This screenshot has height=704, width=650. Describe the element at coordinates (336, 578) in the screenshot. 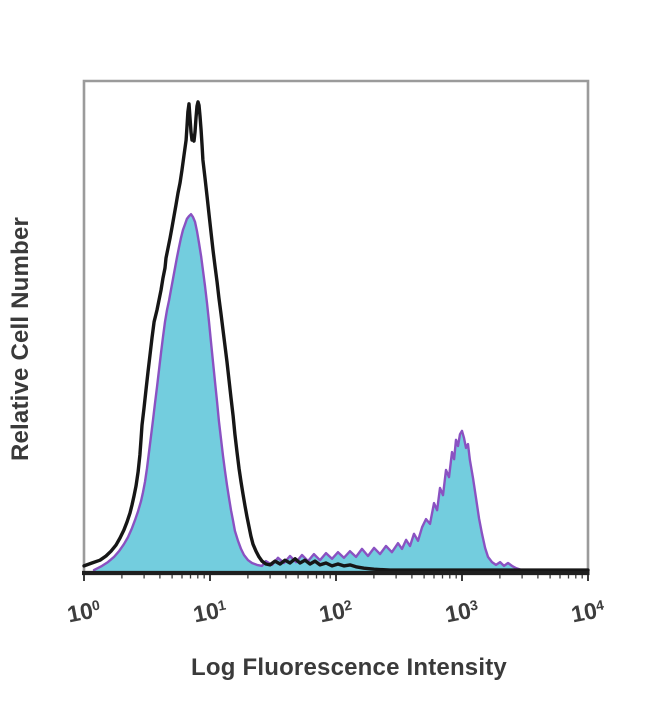

I see `x-axis-ticks` at that location.